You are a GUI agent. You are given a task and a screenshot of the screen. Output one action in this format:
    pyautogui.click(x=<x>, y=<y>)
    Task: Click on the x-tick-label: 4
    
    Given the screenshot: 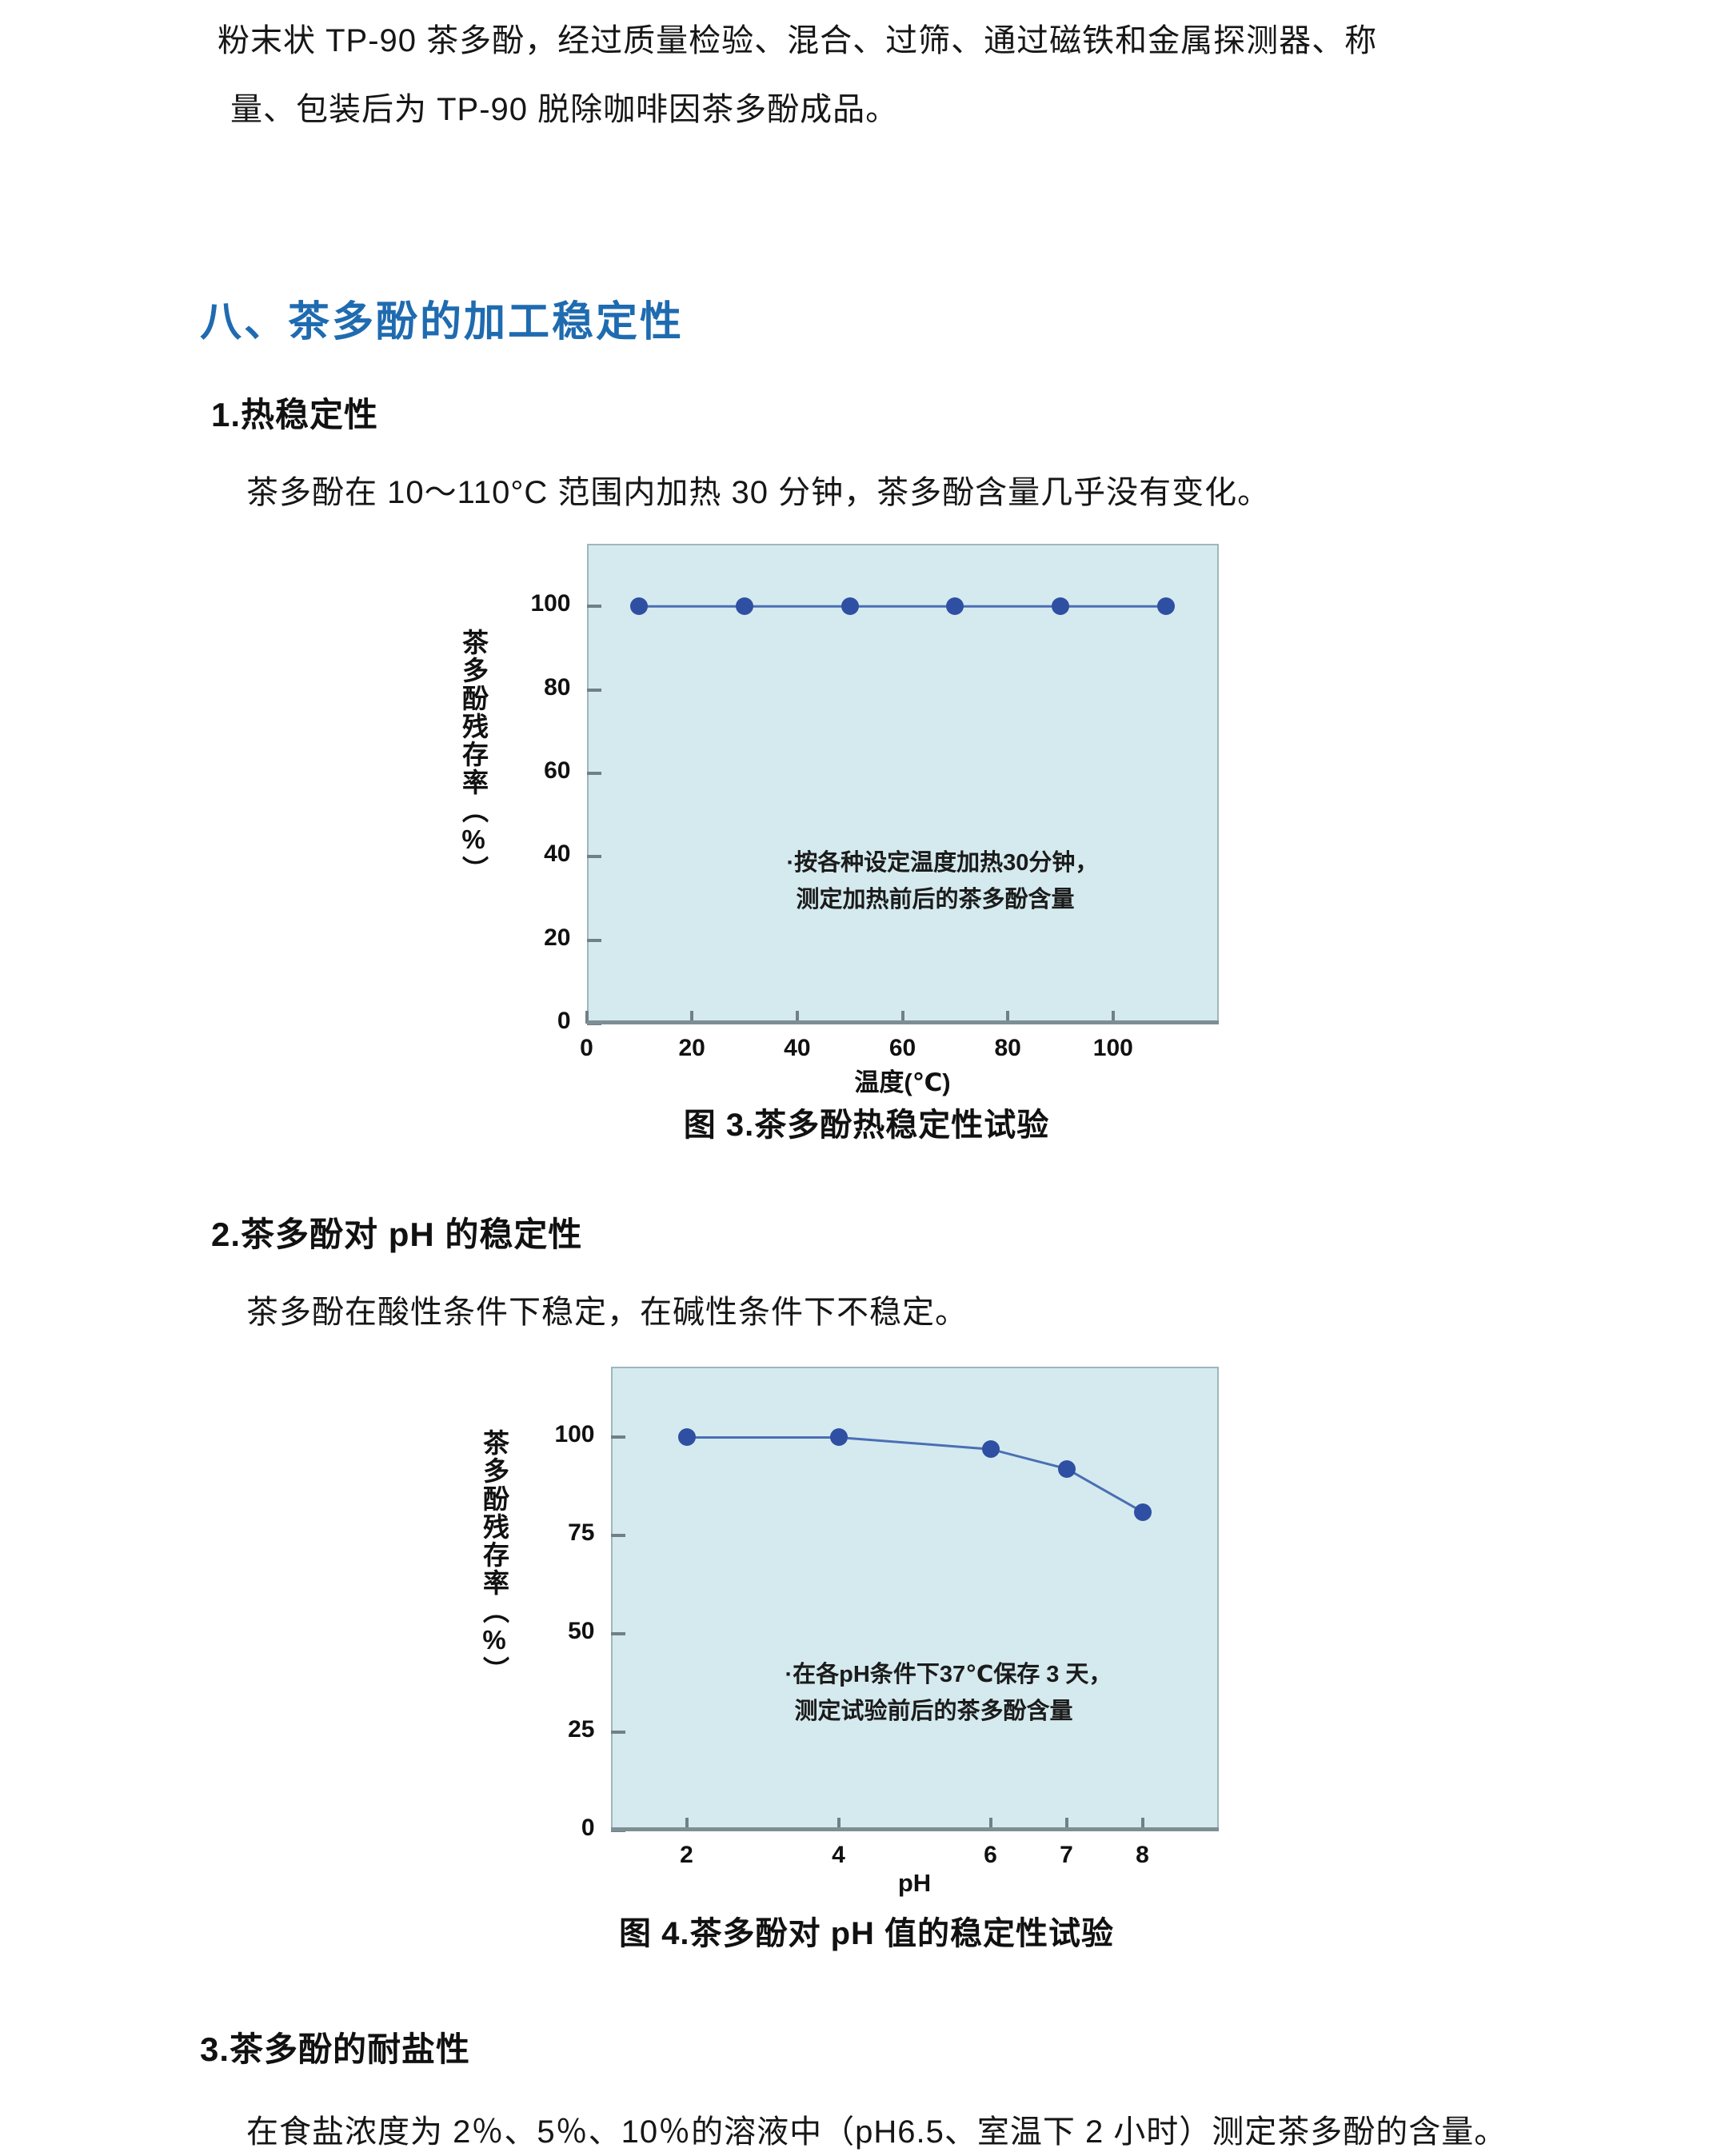 What is the action you would take?
    pyautogui.click(x=838, y=1855)
    